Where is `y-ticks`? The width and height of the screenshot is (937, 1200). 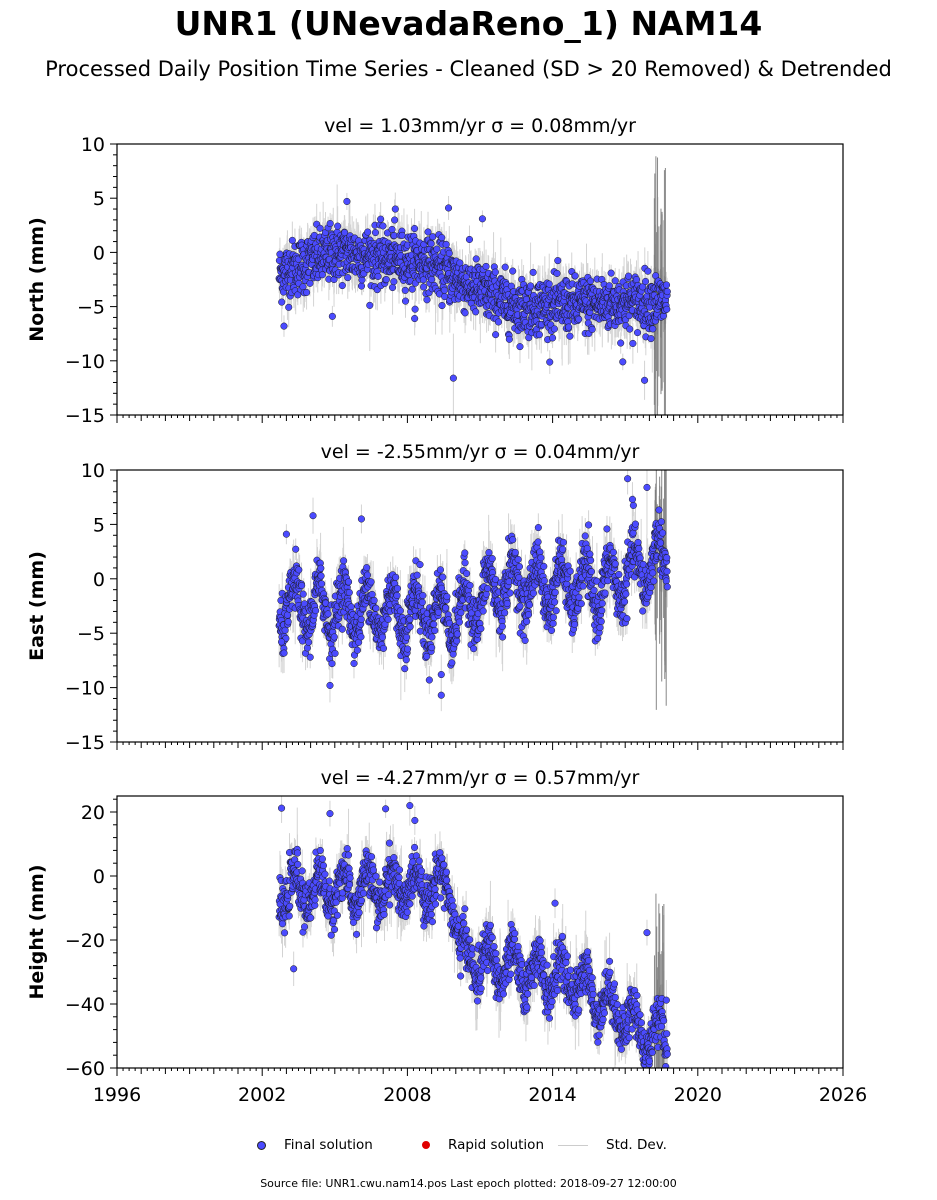 y-ticks is located at coordinates (113, 279).